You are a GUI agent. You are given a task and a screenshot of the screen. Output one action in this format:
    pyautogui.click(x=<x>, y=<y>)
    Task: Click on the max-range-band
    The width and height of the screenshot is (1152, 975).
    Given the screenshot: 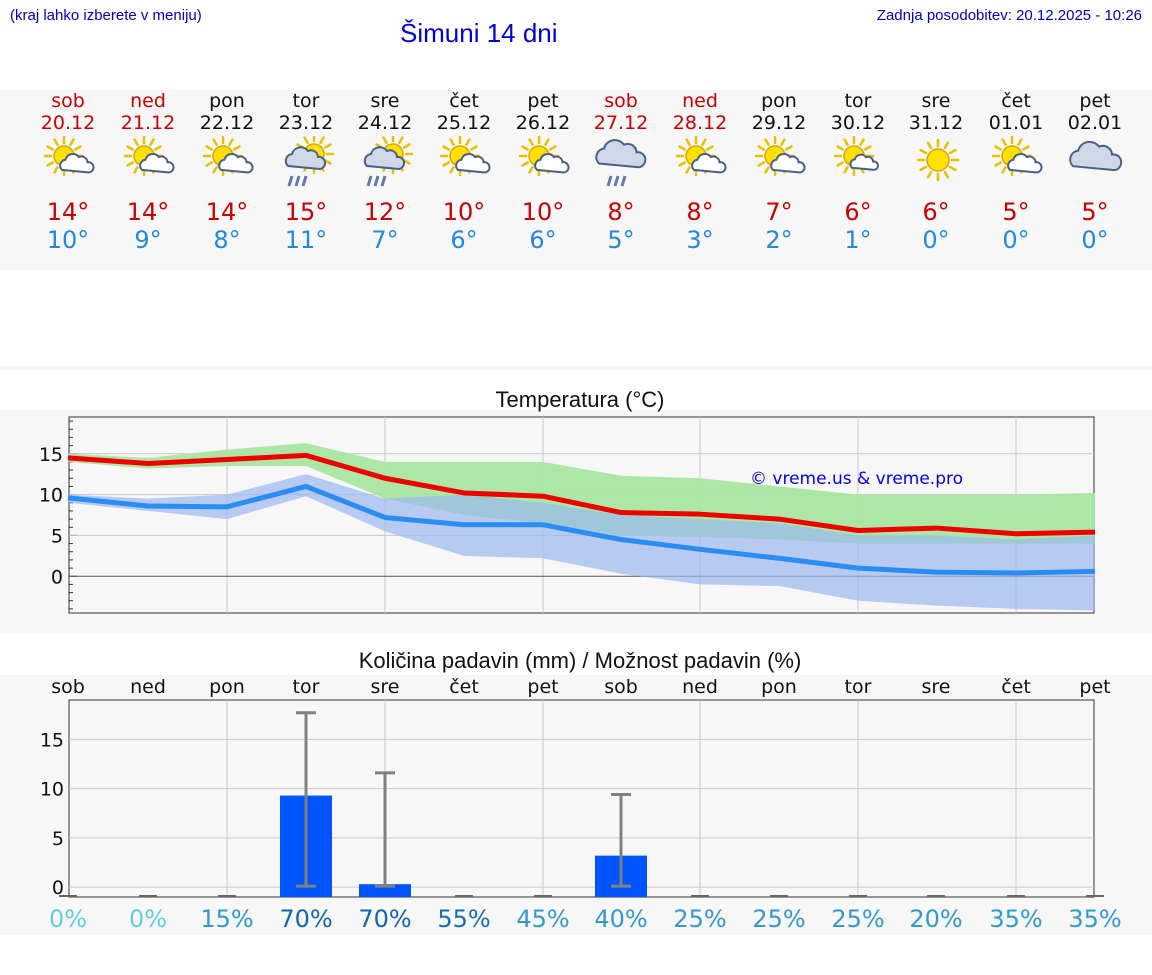 What is the action you would take?
    pyautogui.click(x=581, y=493)
    